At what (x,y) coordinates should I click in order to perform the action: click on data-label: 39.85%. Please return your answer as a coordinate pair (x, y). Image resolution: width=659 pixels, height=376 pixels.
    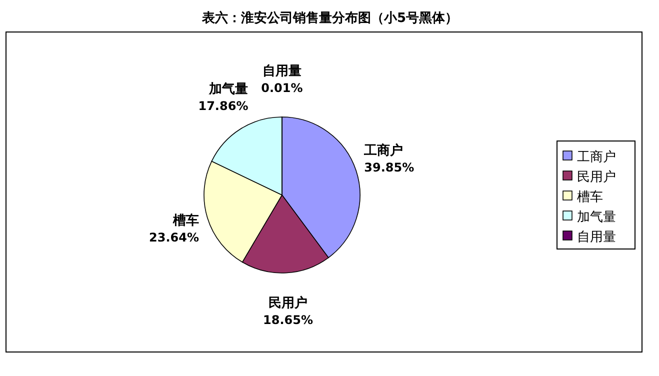
    Looking at the image, I should click on (389, 167).